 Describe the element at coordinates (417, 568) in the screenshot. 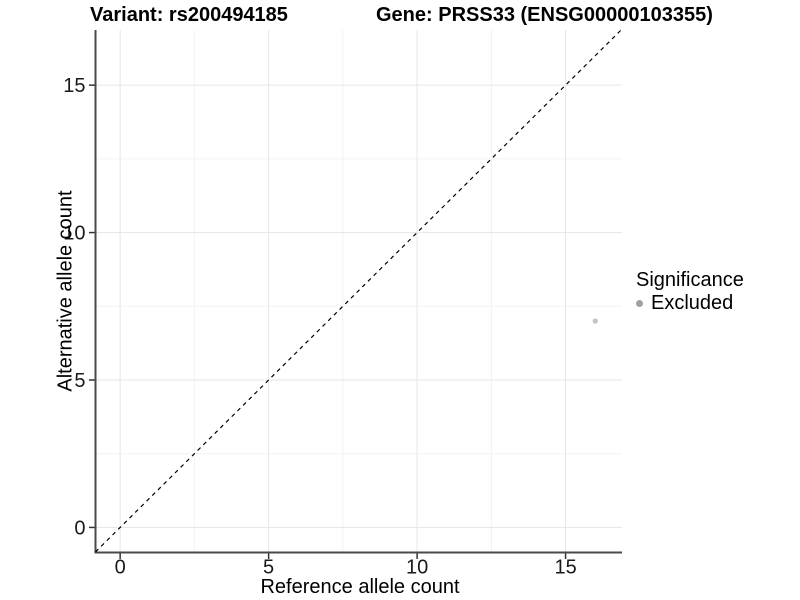

I see `x-tick-label: 10` at that location.